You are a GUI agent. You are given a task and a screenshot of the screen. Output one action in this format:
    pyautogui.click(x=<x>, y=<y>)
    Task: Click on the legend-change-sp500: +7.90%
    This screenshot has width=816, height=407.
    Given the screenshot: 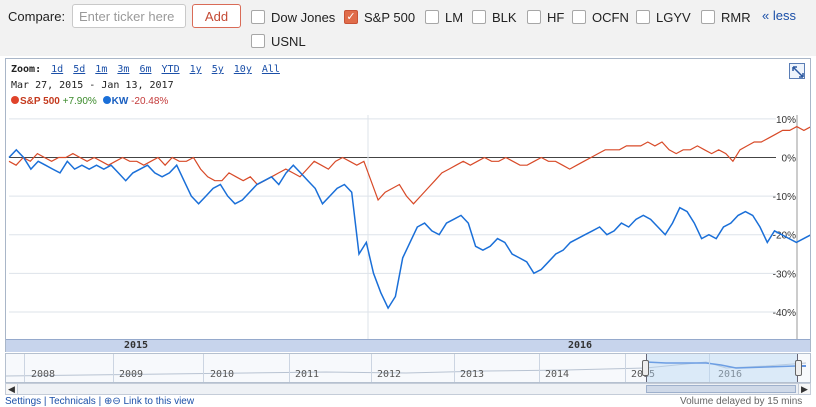 What is the action you would take?
    pyautogui.click(x=79, y=101)
    